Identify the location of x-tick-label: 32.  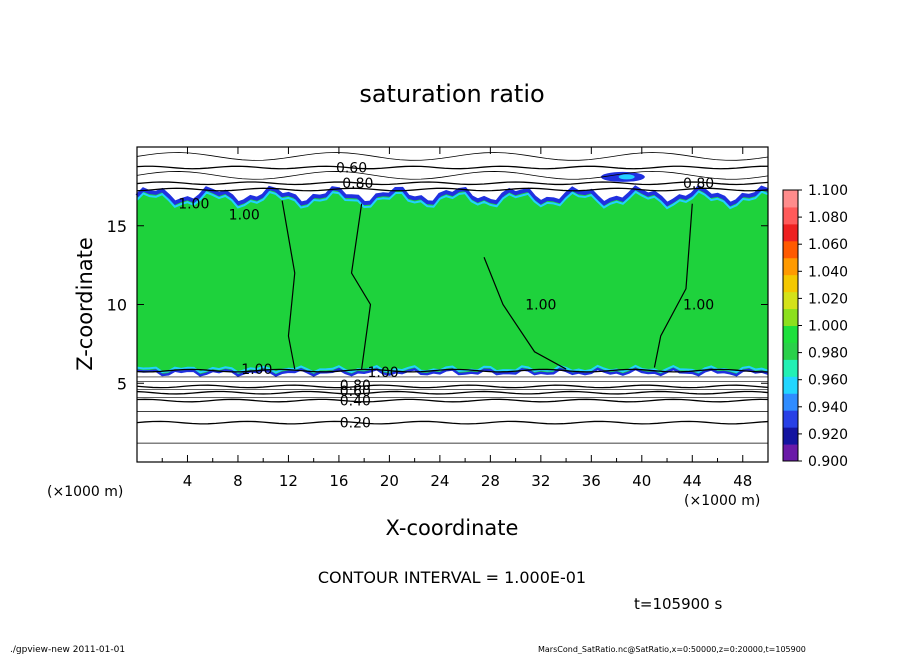
(540, 481).